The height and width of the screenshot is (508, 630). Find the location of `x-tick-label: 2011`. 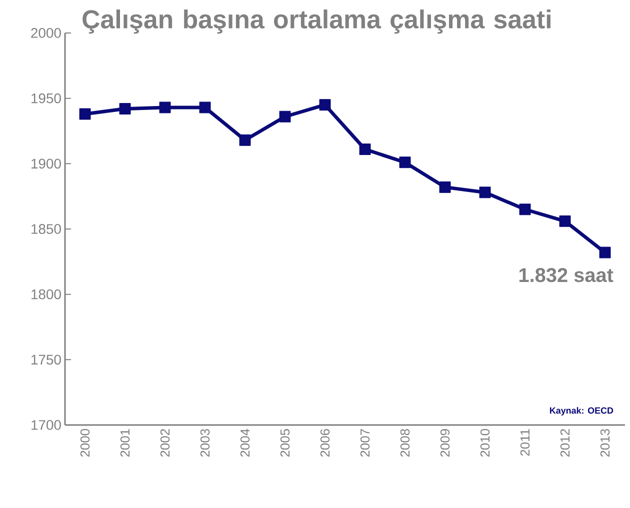

x-tick-label: 2011 is located at coordinates (525, 442).